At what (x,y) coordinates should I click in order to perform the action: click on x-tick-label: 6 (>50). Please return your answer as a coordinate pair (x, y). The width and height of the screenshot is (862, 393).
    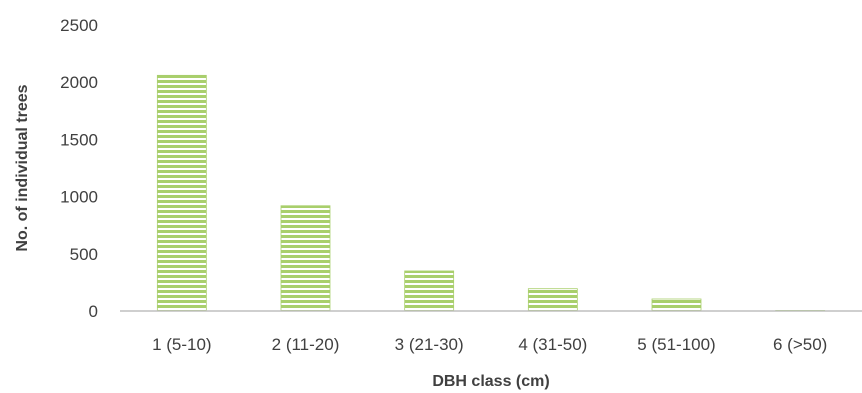
    Looking at the image, I should click on (800, 344).